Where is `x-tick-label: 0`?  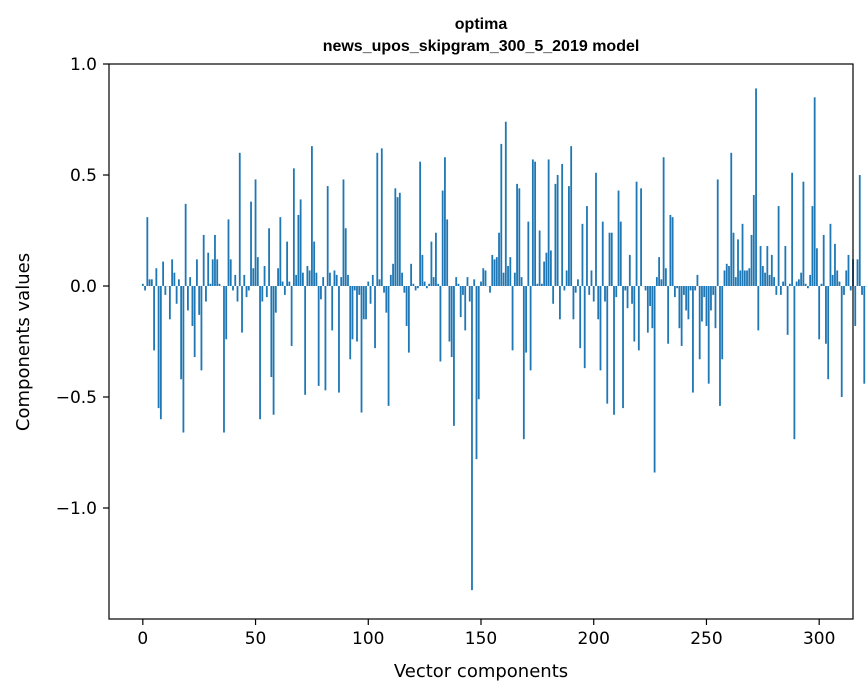
x-tick-label: 0 is located at coordinates (142, 639).